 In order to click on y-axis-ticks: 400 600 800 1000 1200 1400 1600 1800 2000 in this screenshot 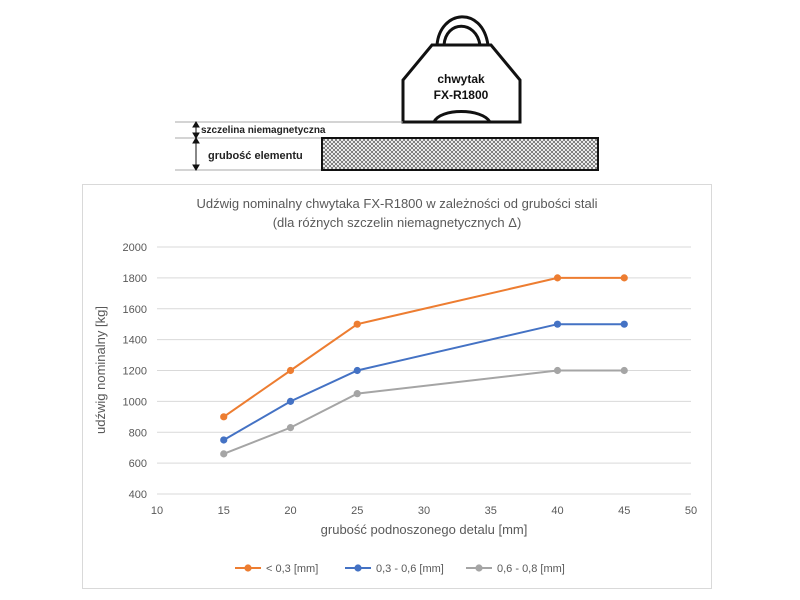, I will do `click(135, 371)`.